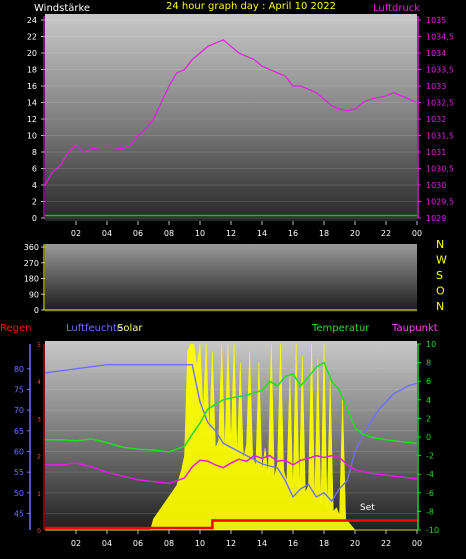 The image size is (466, 559). What do you see at coordinates (396, 8) in the screenshot?
I see `pressure-axis-title: Luftdruck` at bounding box center [396, 8].